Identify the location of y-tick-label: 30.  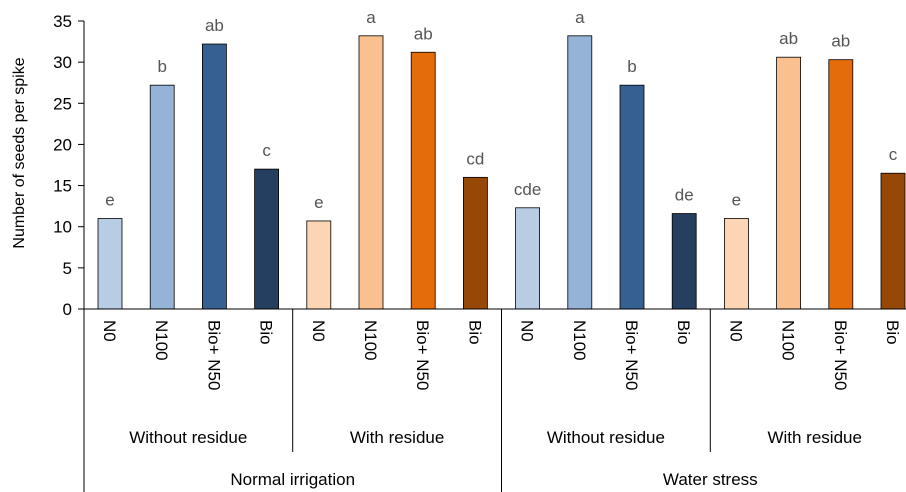
(62, 62).